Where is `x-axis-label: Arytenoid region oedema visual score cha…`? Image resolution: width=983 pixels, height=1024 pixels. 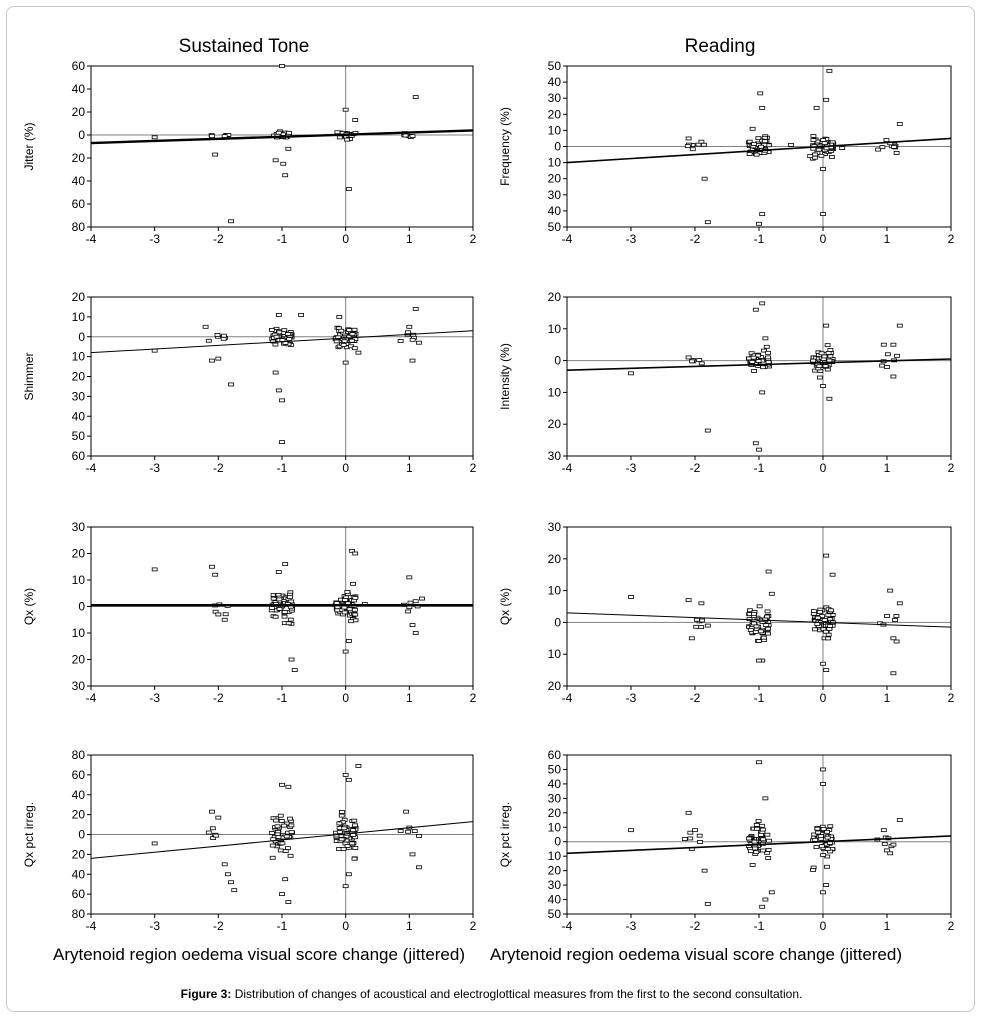
x-axis-label: Arytenoid region oedema visual score cha… is located at coordinates (696, 954).